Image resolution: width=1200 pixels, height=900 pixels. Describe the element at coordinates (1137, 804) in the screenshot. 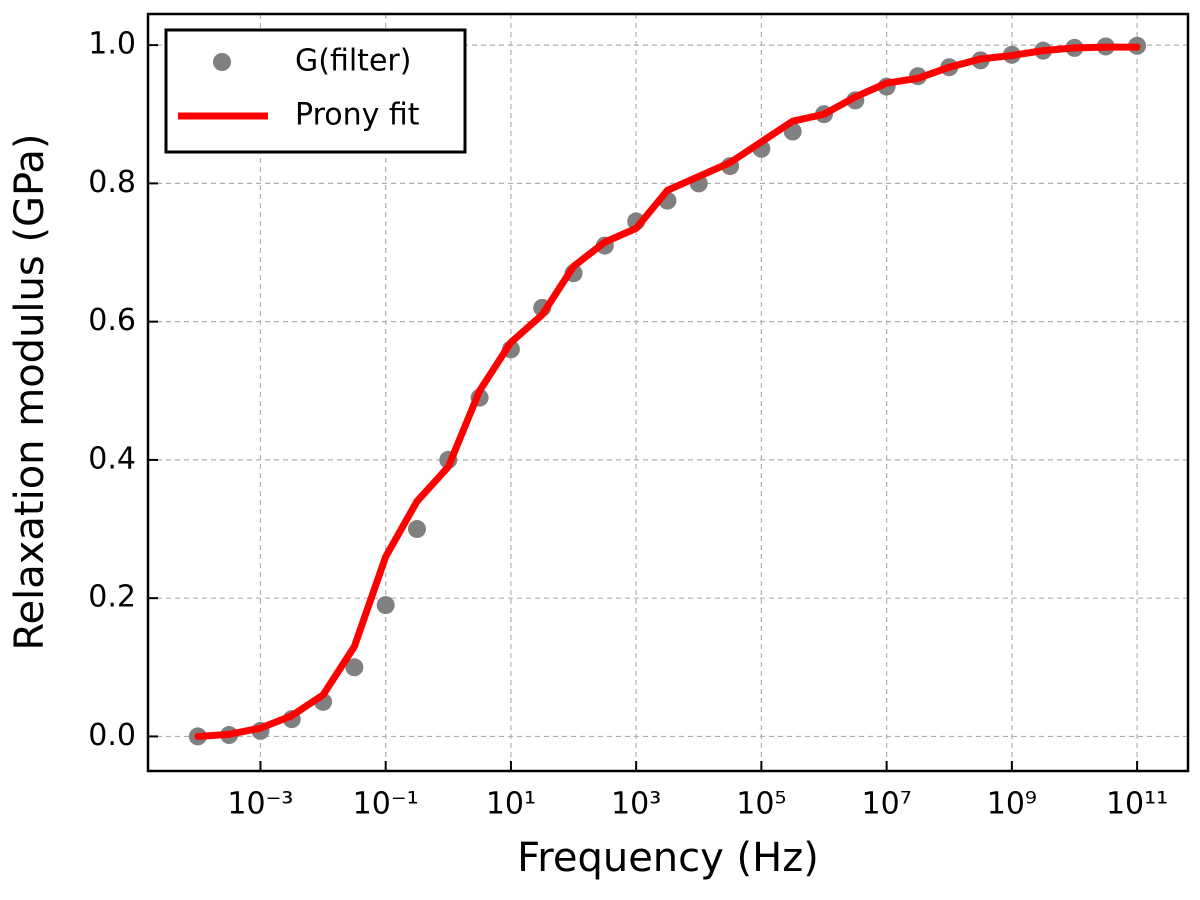

I see `x-tick-label: 10¹¹` at that location.